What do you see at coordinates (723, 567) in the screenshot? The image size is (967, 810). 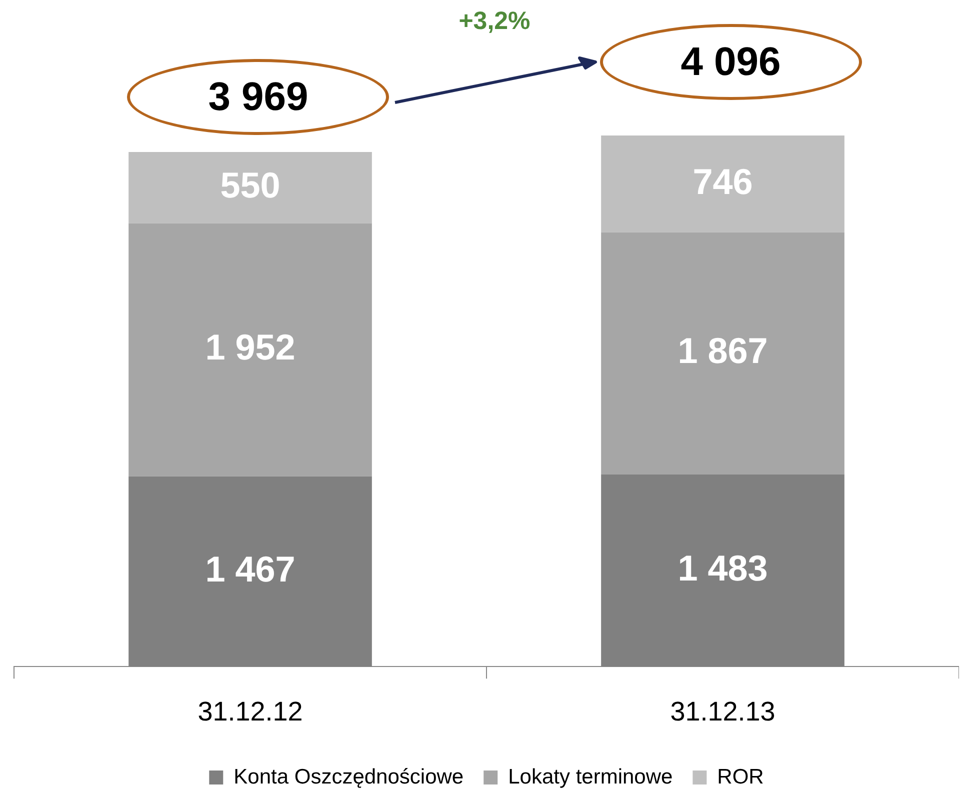 I see `data-label: 1 483` at bounding box center [723, 567].